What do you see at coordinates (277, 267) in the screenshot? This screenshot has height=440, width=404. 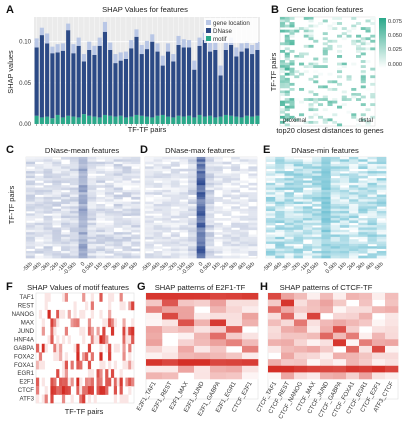 I see `xtick-label: -4kb` at bounding box center [277, 267].